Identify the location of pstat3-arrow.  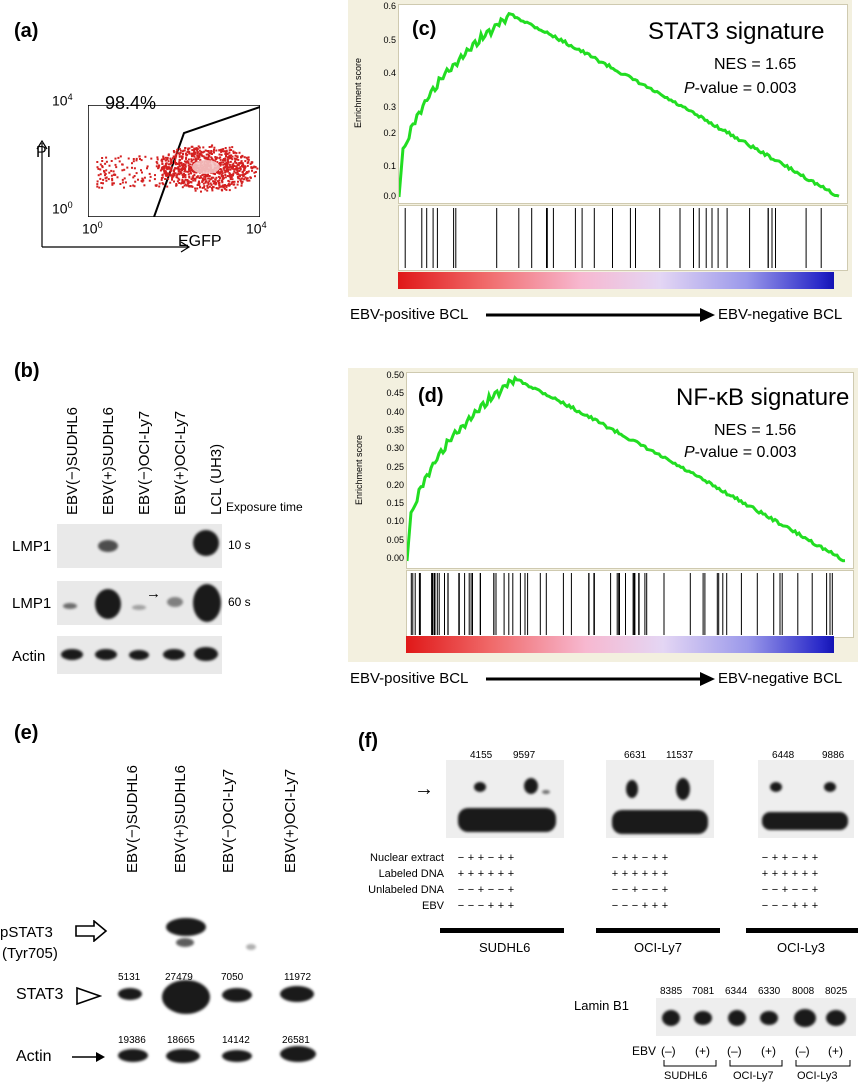
(91, 931).